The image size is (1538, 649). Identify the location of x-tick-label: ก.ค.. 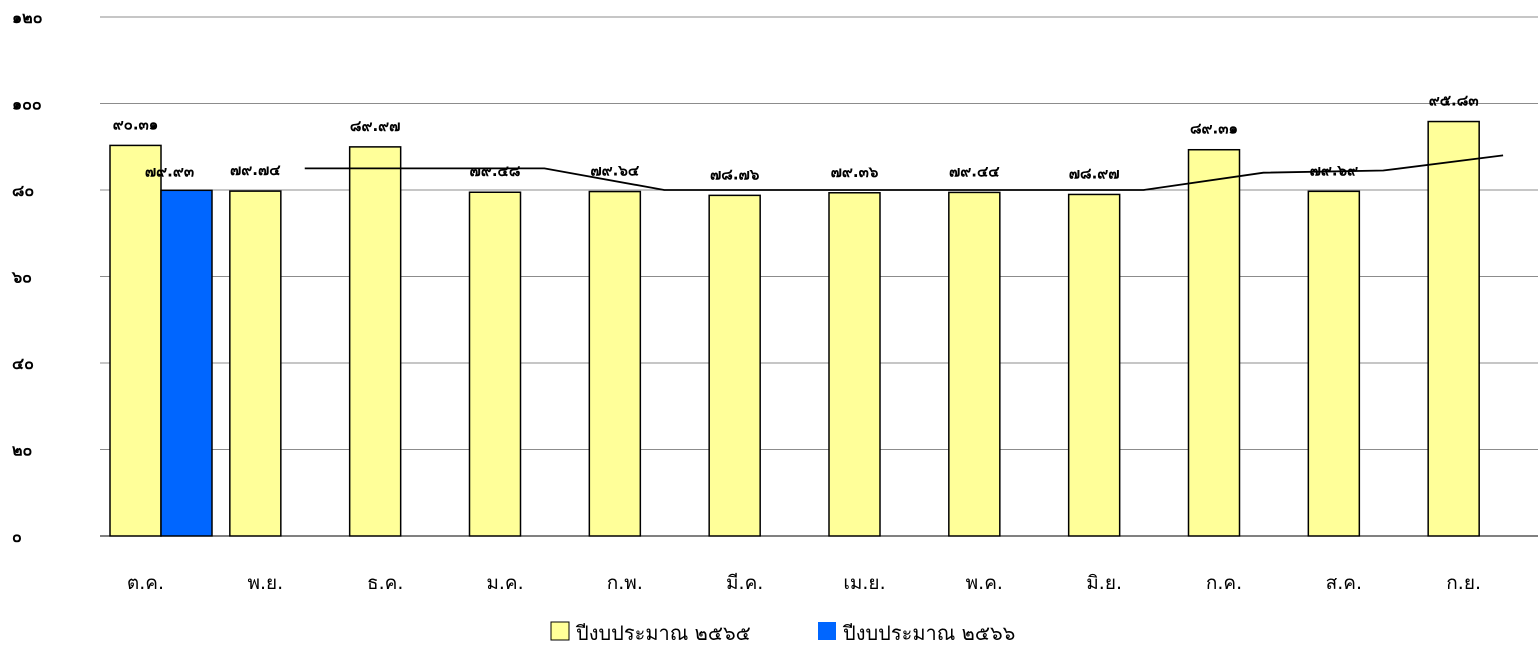
(1224, 583).